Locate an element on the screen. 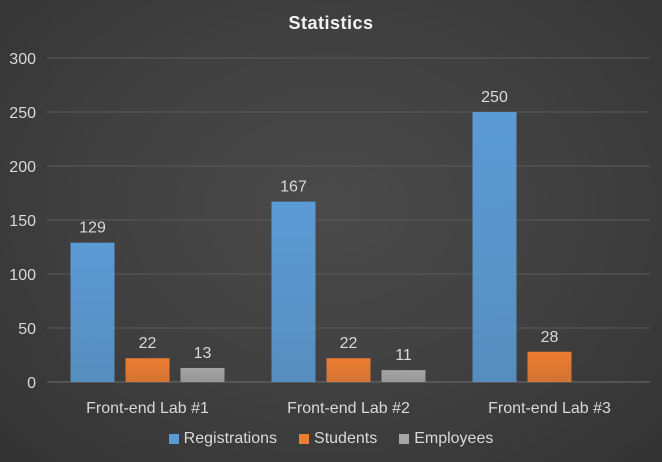 The image size is (662, 462). chart-legend: Registrations Students Employees is located at coordinates (331, 439).